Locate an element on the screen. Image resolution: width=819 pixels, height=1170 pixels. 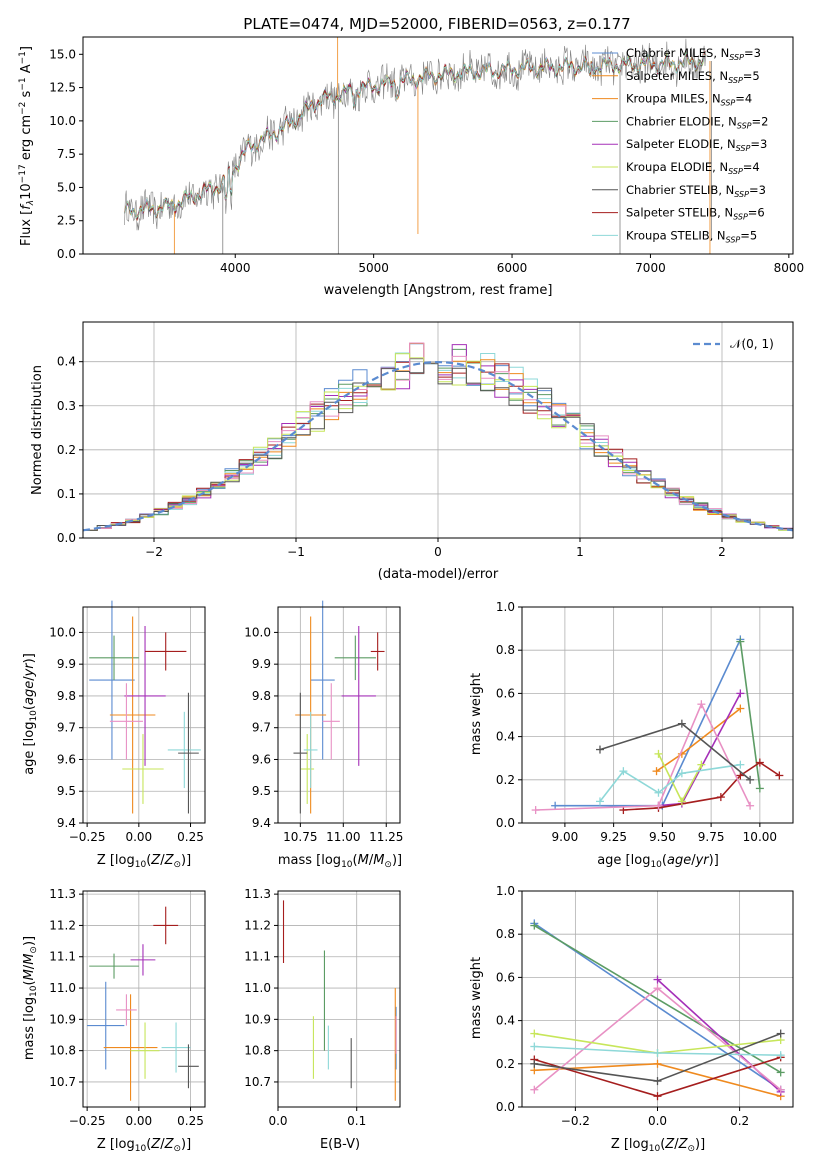
panel-mass-vs-EBV: 0.0 0.1 10.7 10.8 10.9 11.0 11.1 11.2 11.3 is located at coordinates (322, 1007).